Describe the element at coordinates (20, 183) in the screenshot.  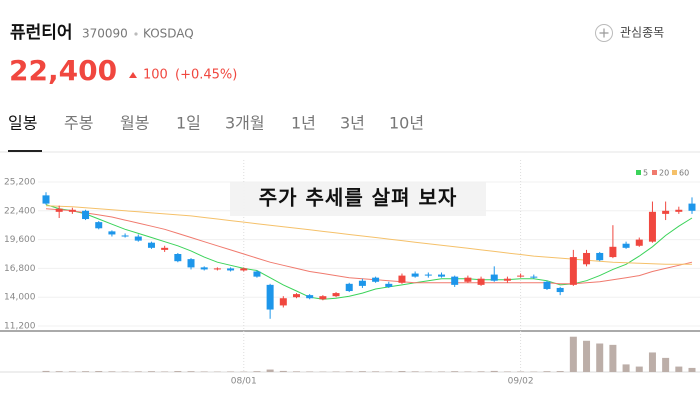
I see `y-tick-label: 25,200` at that location.